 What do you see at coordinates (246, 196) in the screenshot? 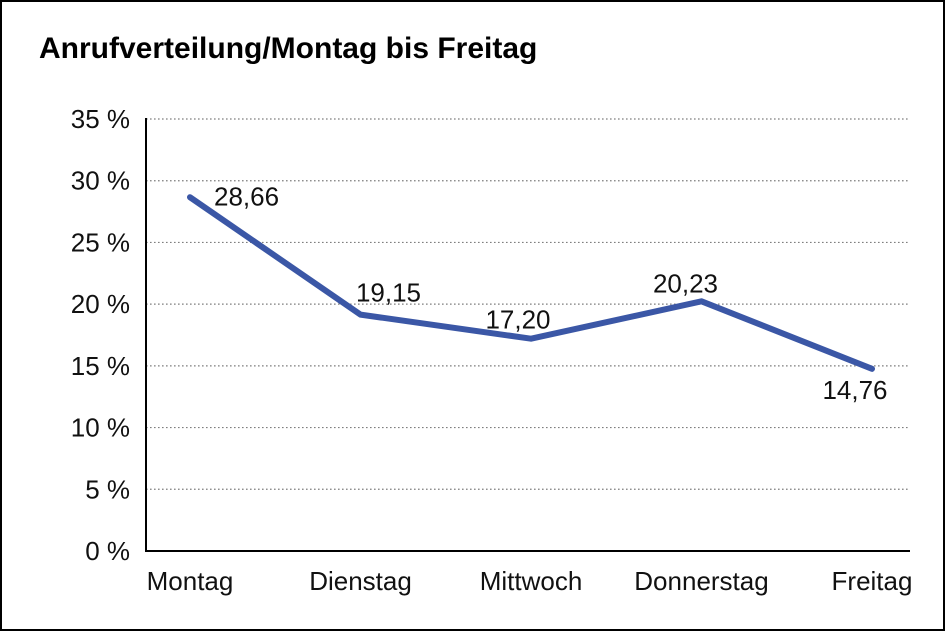
I see `data-point-label: 28,66` at bounding box center [246, 196].